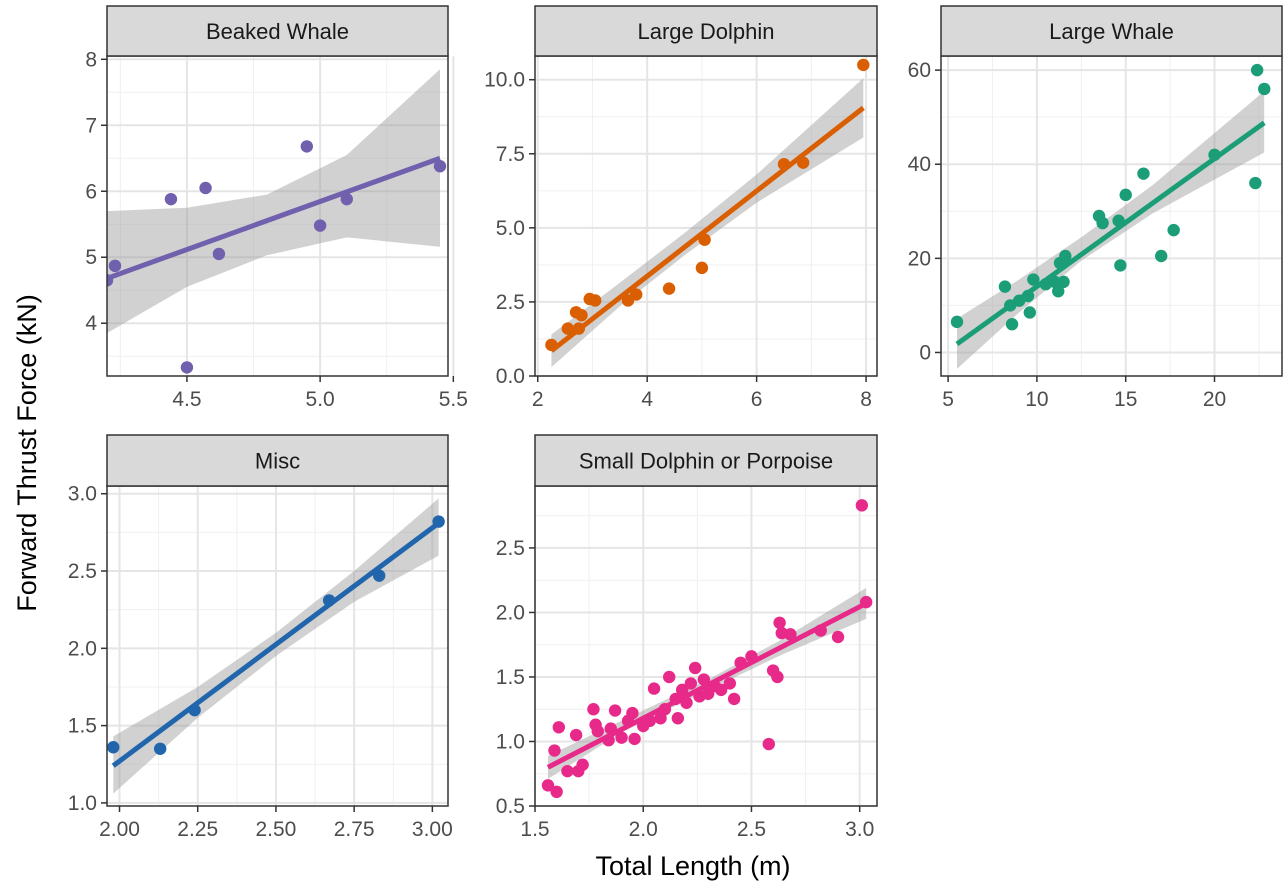  Describe the element at coordinates (27, 453) in the screenshot. I see `figure-y-axis-label: Forward Thrust Force (kN)` at that location.